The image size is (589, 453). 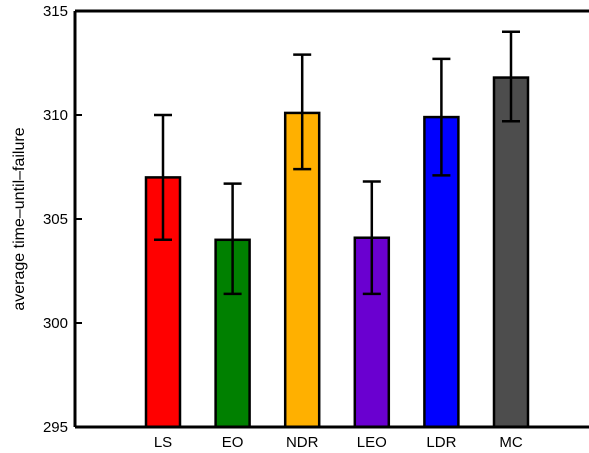 What do you see at coordinates (232, 239) in the screenshot?
I see `error-bar-eo` at bounding box center [232, 239].